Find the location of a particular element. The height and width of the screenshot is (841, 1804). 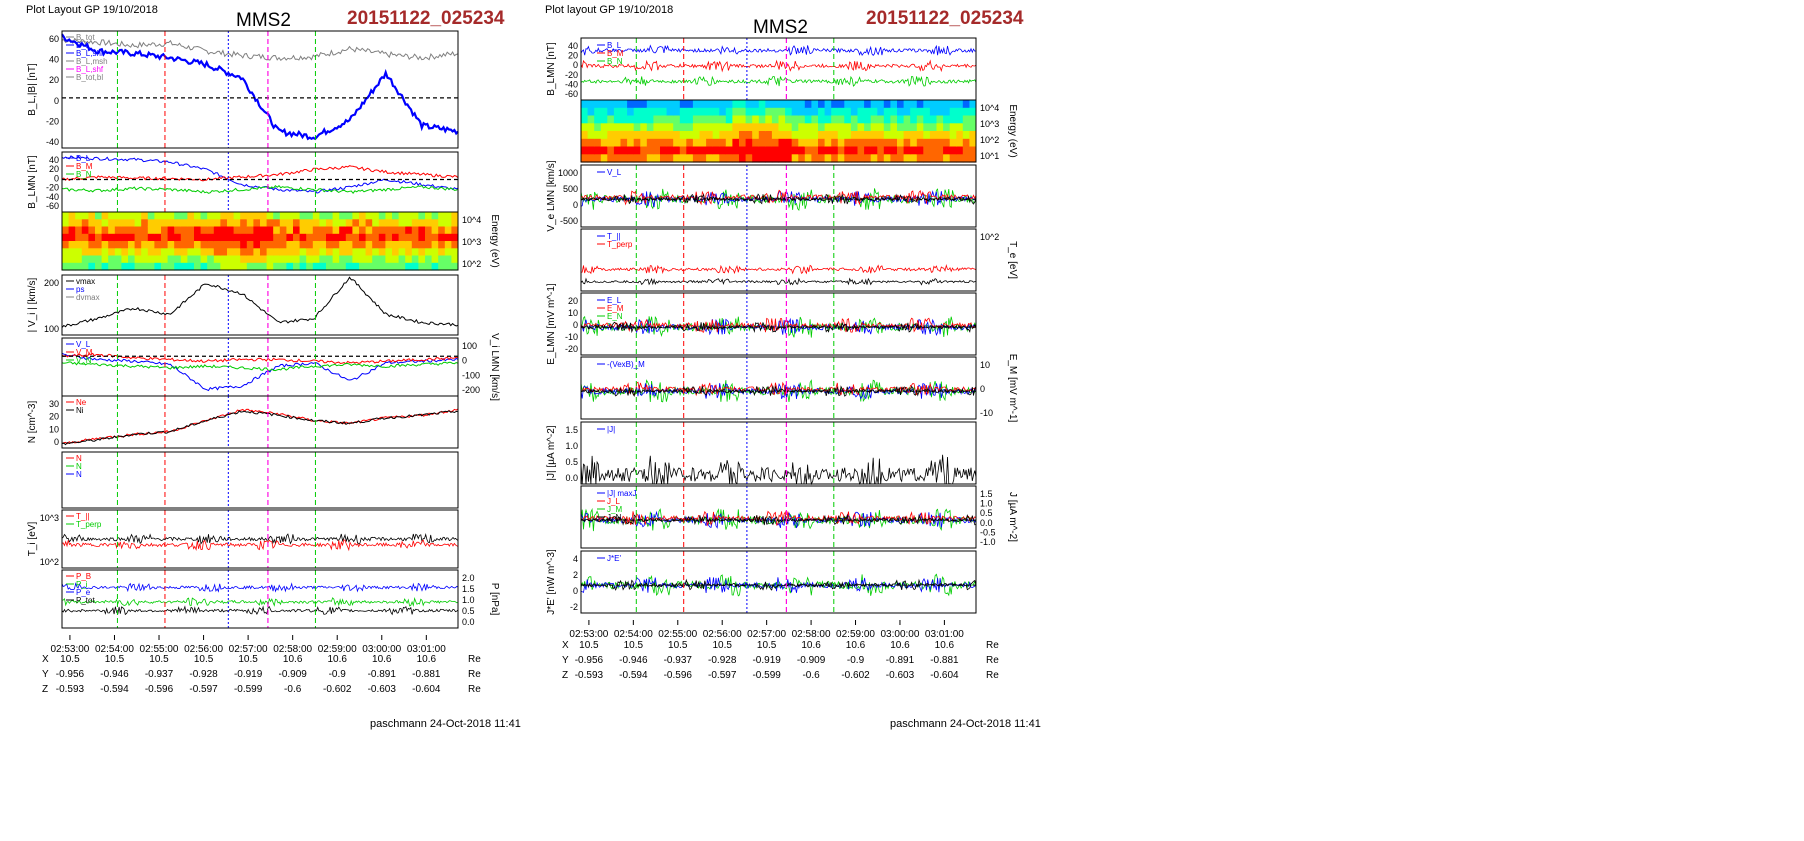

right-5-legend-entry: E_L is located at coordinates (614, 300).